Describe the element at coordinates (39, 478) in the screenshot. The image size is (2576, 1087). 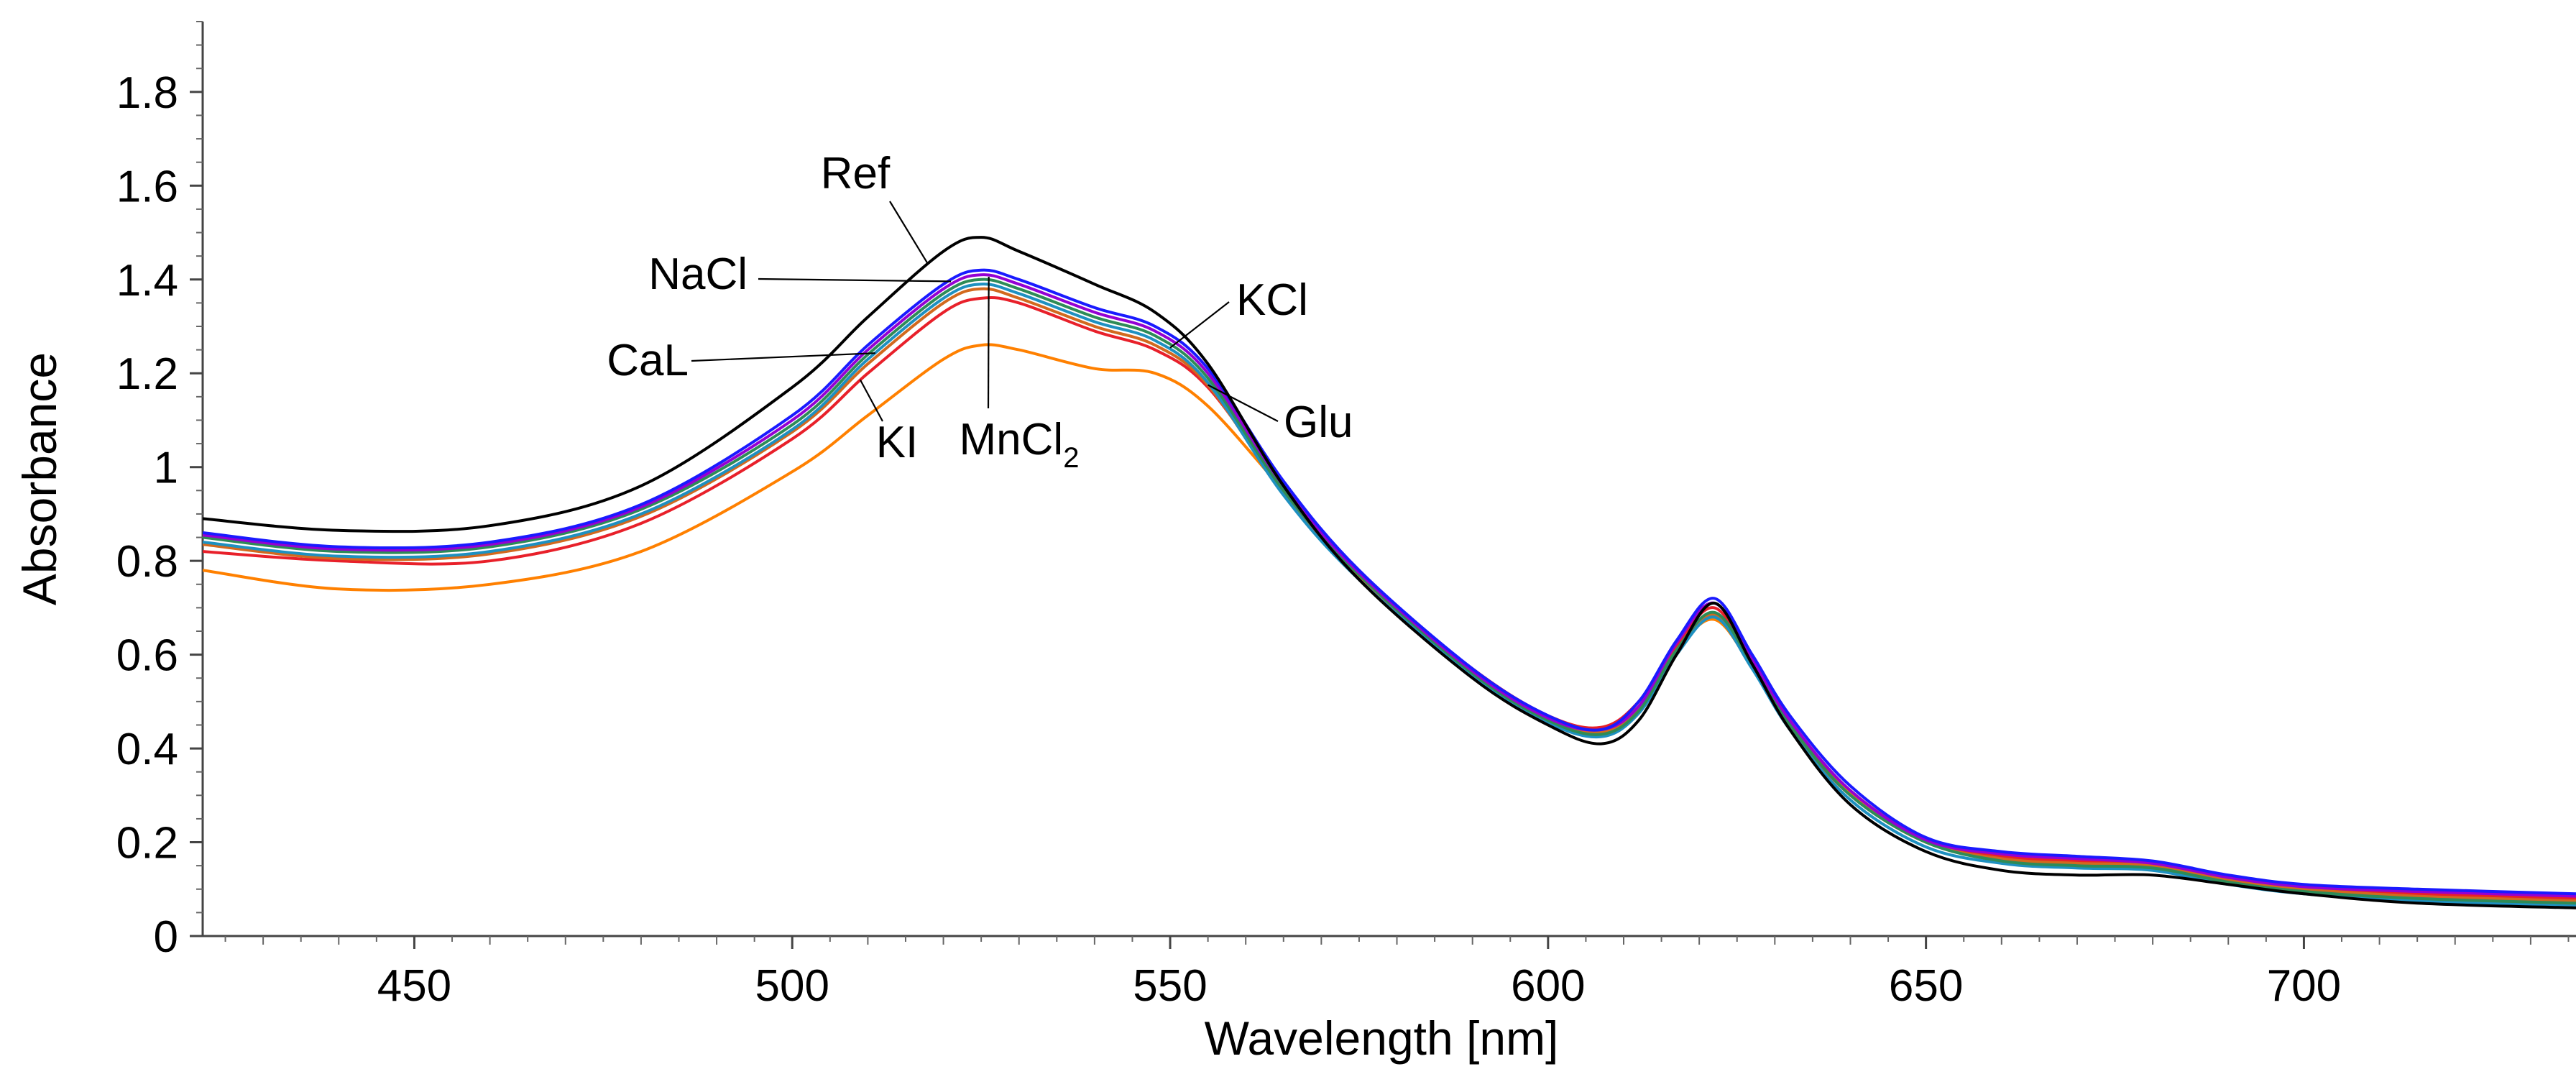
I see `y-axis-title: Absorbance` at that location.